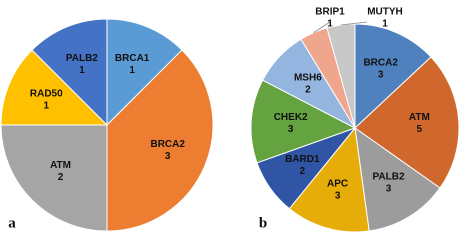 Image resolution: width=474 pixels, height=240 pixels. Describe the element at coordinates (12, 223) in the screenshot. I see `panel-label: a` at that location.